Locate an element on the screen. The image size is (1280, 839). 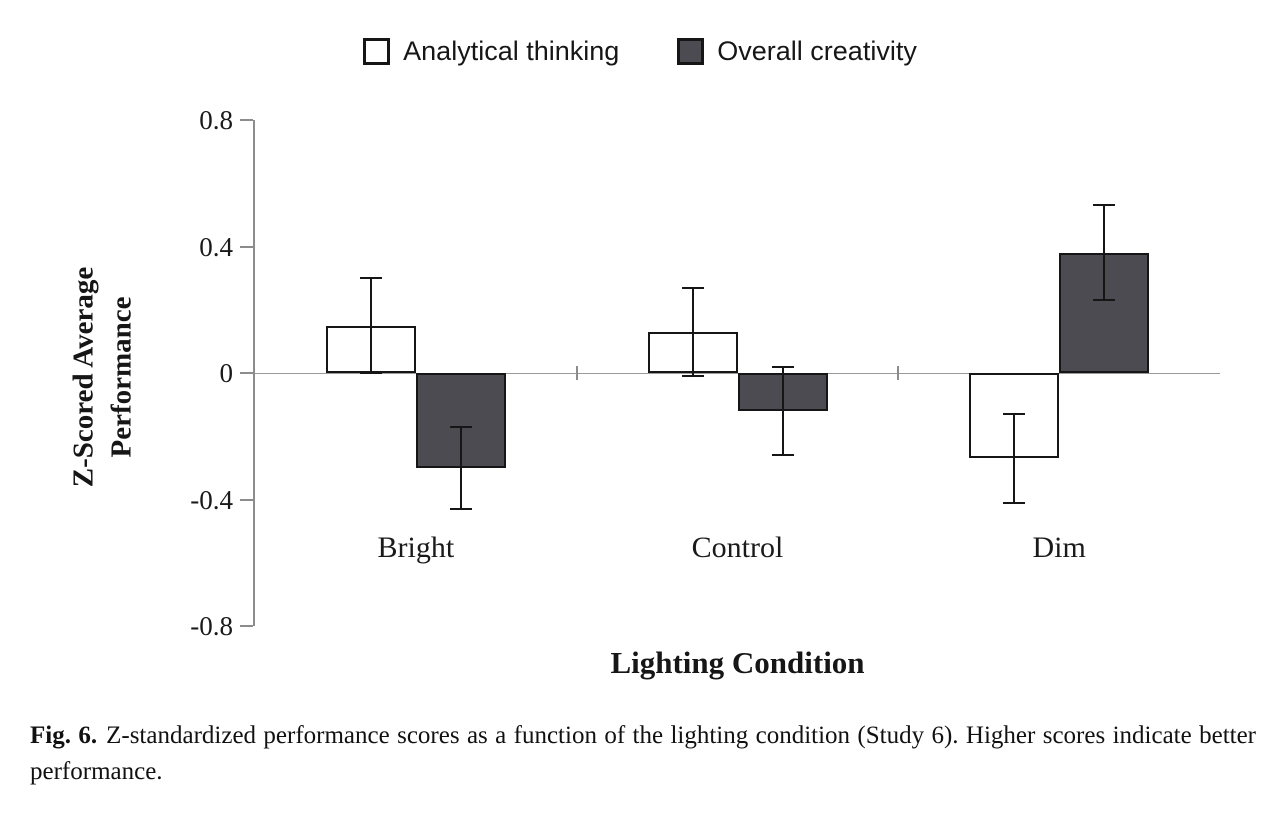
x-axis-title: Lighting Condition is located at coordinates (737, 662).